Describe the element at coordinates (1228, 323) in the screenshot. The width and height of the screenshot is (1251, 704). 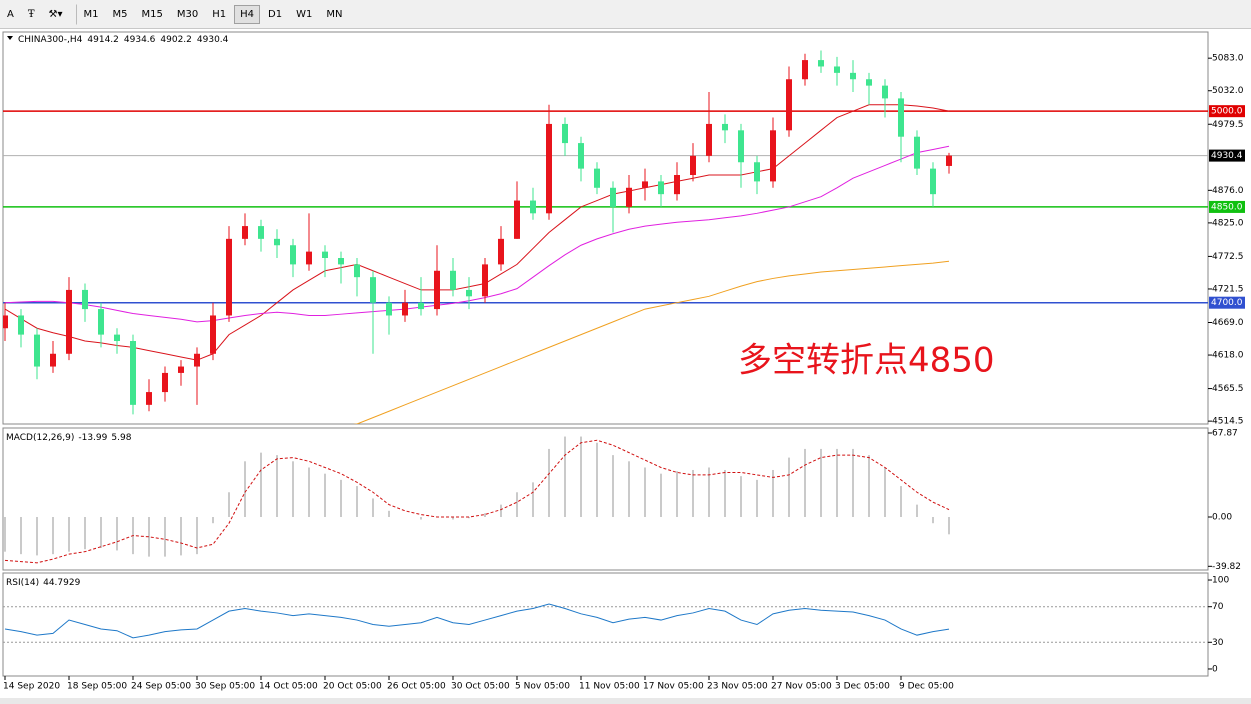
I see `y-tick-label: 4669.0` at that location.